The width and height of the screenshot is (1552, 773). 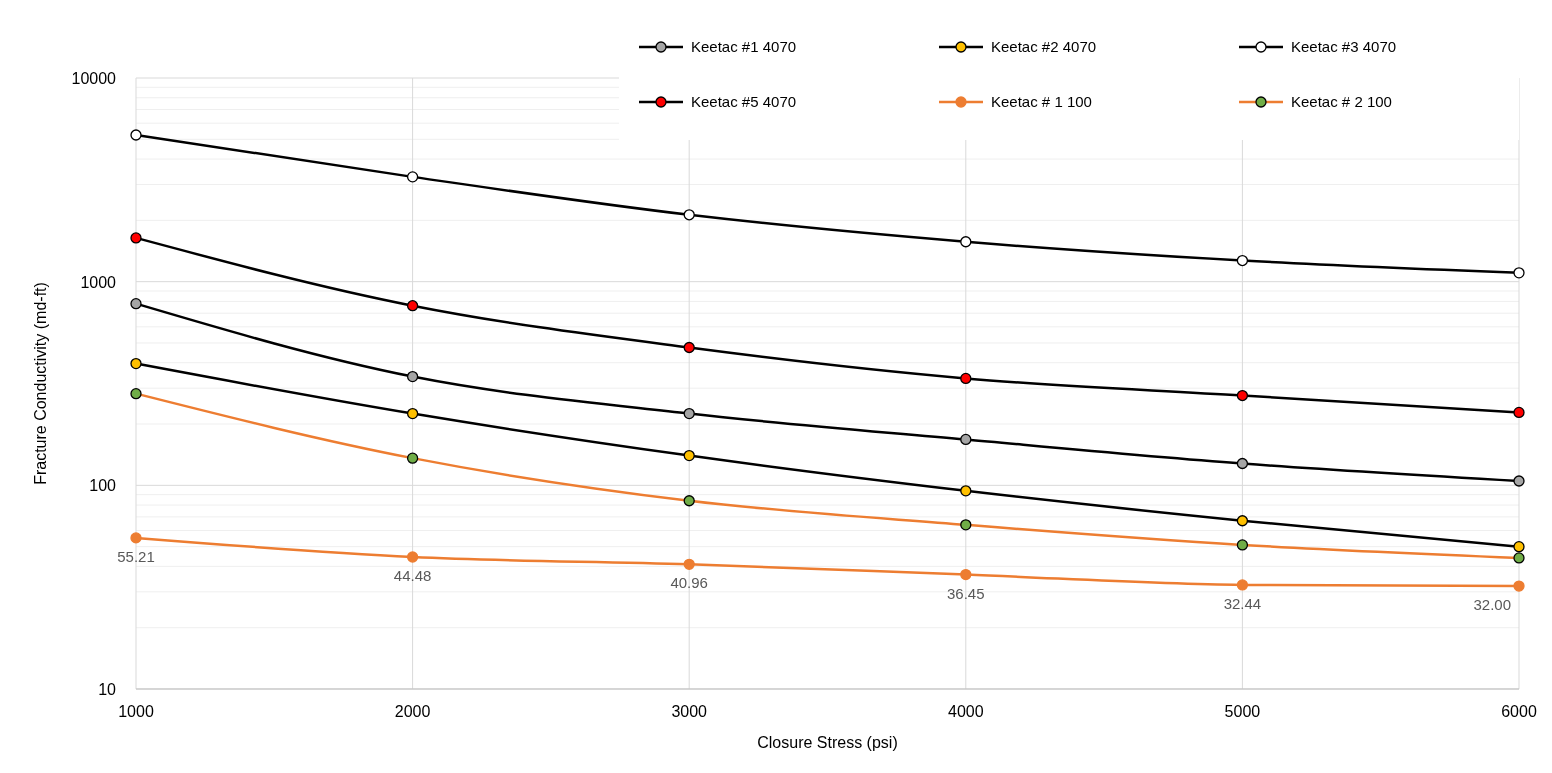 What do you see at coordinates (1242, 711) in the screenshot?
I see `x-tick-label: 5000` at bounding box center [1242, 711].